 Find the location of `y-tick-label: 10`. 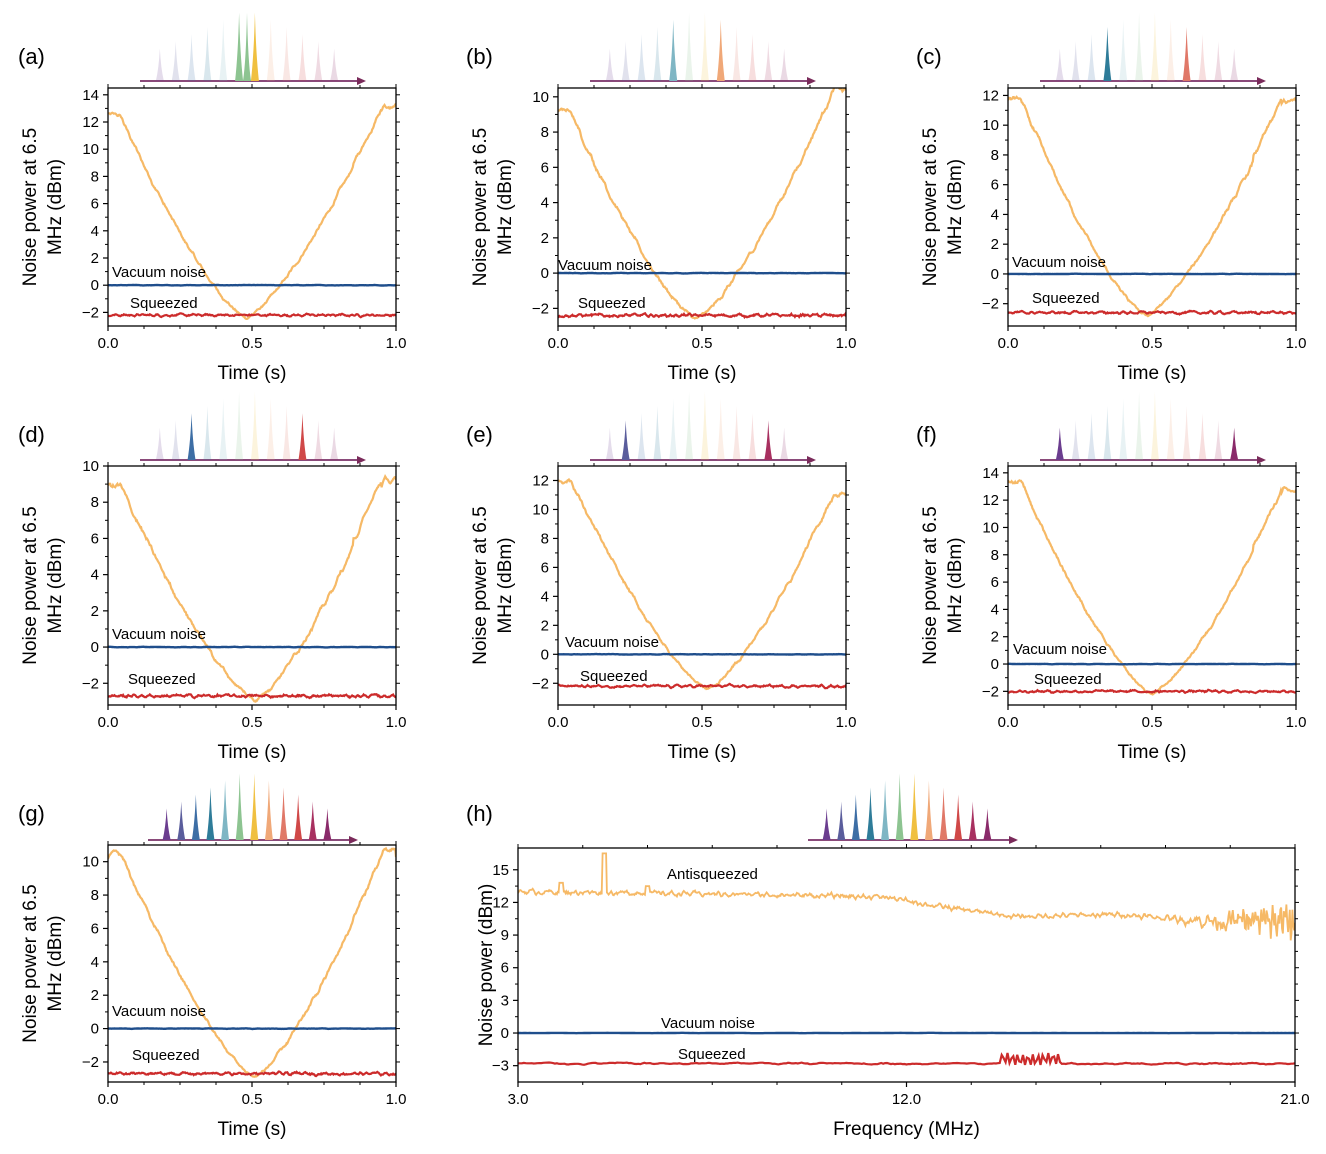

y-tick-label: 10 is located at coordinates (90, 466).